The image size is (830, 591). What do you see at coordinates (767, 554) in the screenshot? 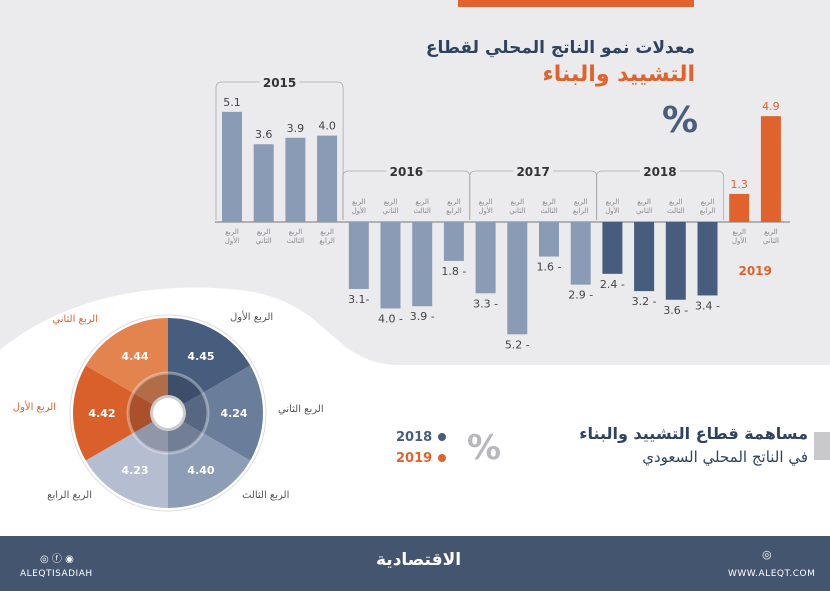
I see `globe-icon: ◎` at bounding box center [767, 554].